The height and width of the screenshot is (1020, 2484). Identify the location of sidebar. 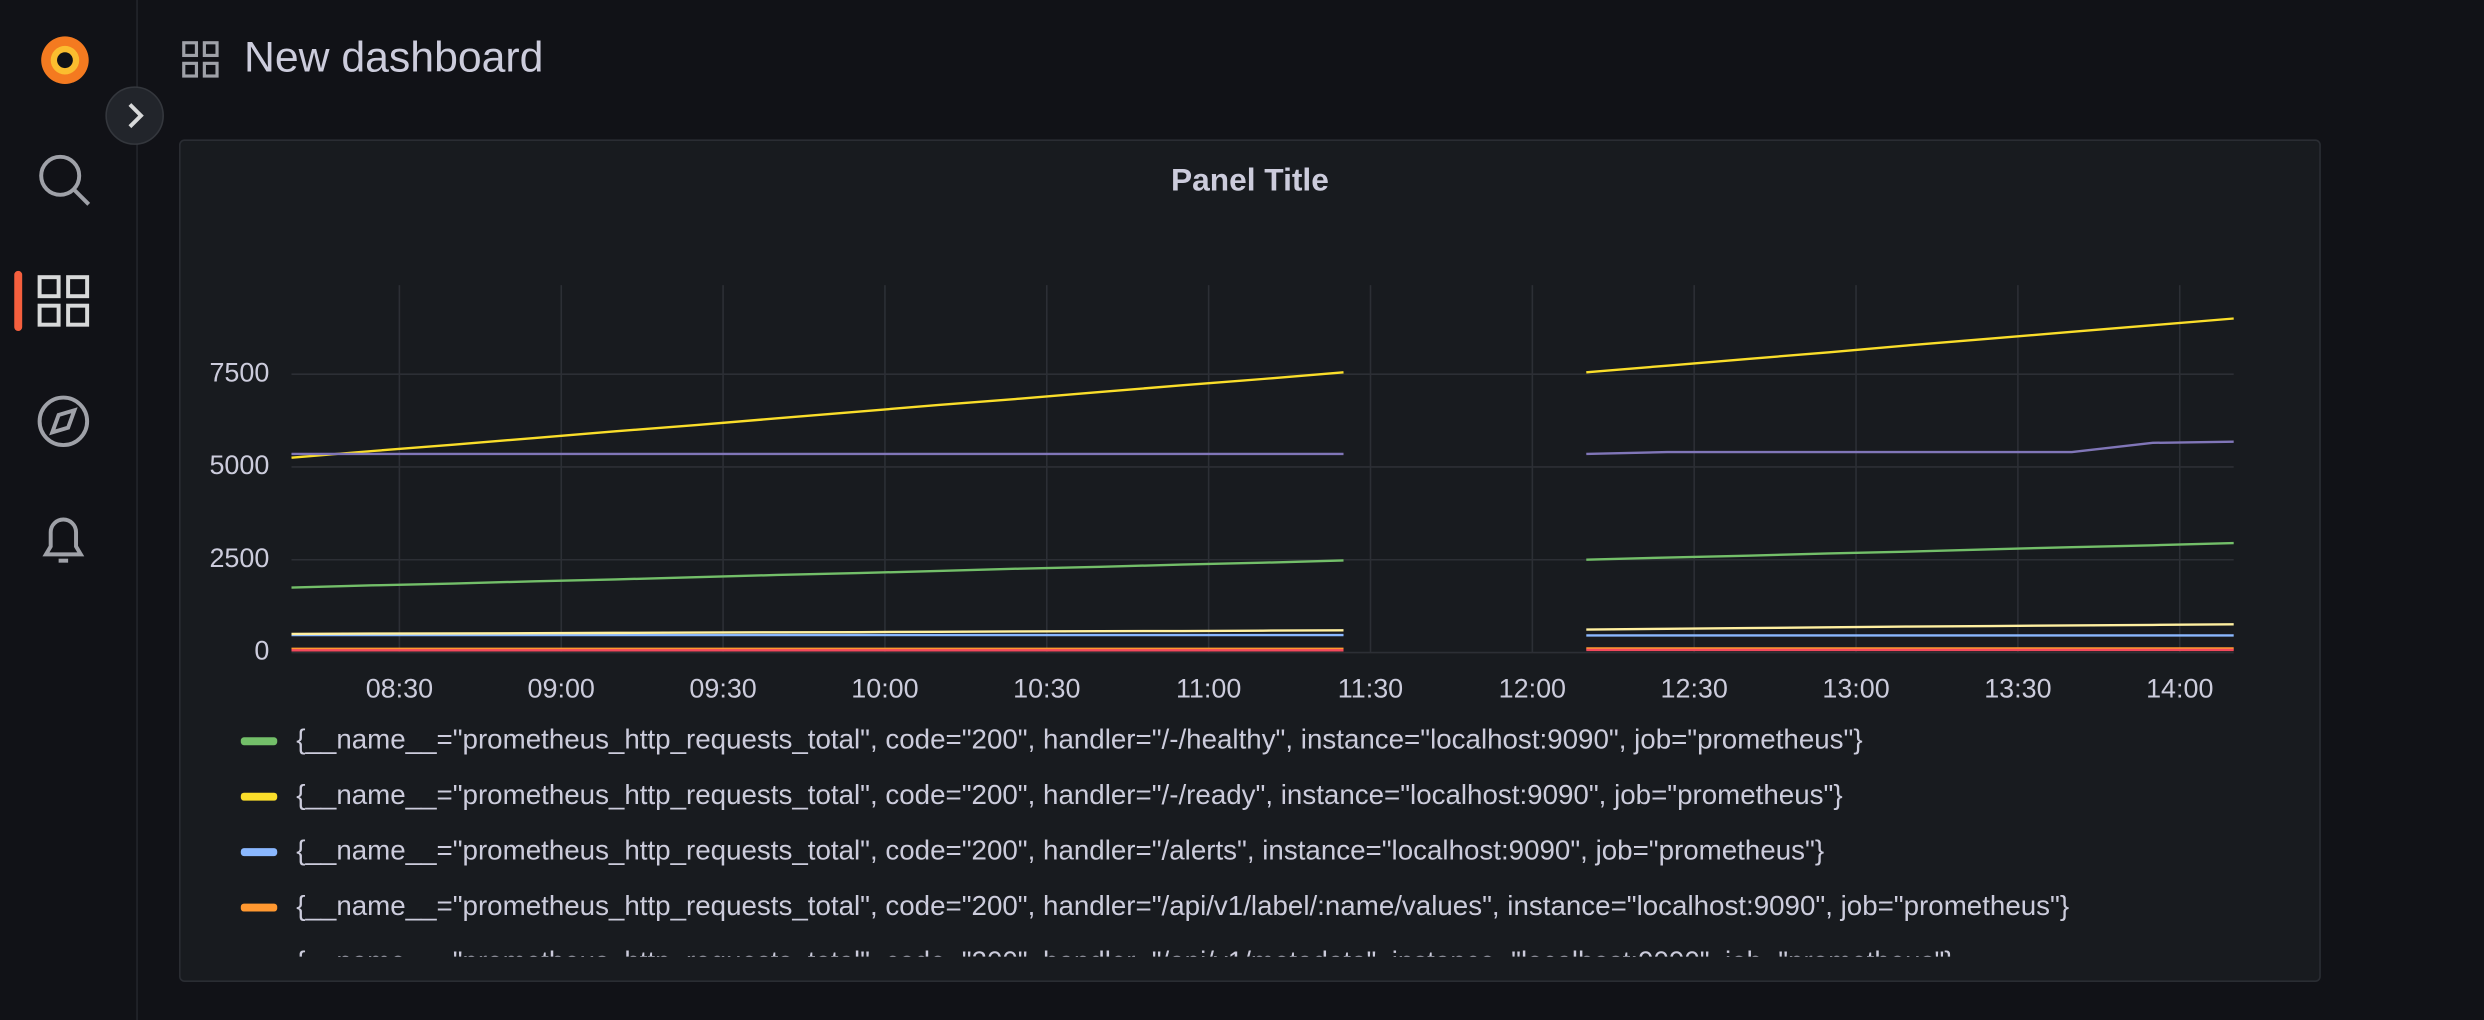
(68, 510).